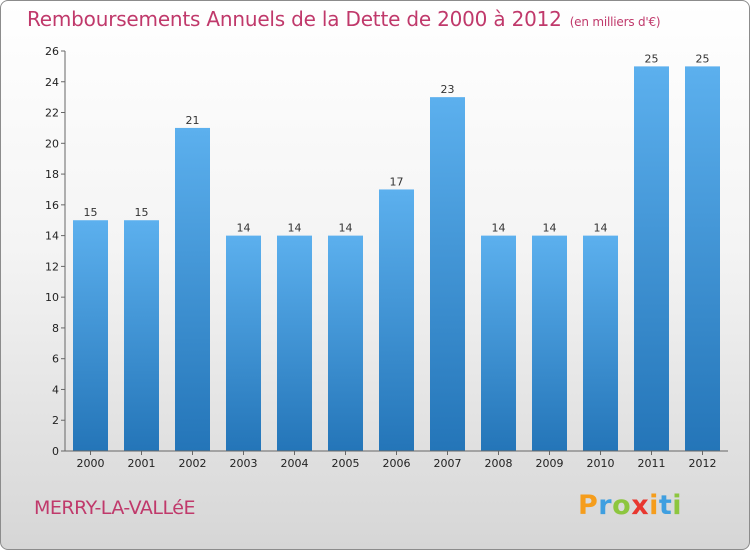 Image resolution: width=750 pixels, height=550 pixels. I want to click on bar-2010, so click(600, 343).